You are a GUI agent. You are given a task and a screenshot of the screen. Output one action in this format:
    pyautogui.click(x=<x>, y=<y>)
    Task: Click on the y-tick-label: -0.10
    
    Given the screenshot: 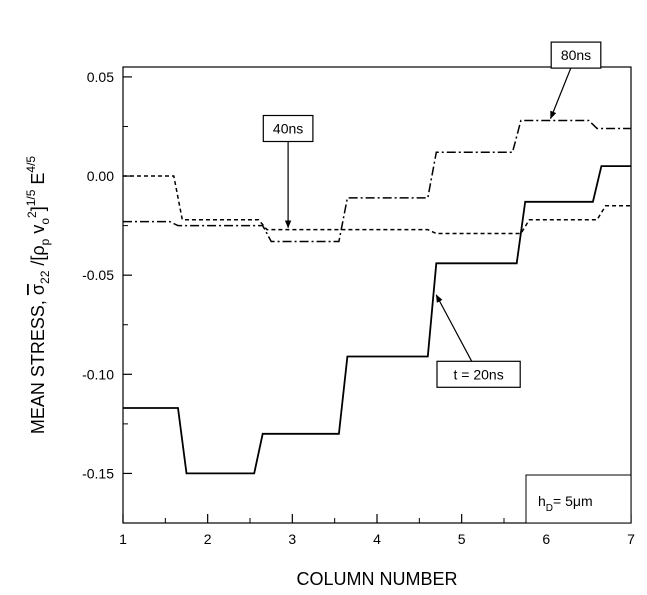 What is the action you would take?
    pyautogui.click(x=98, y=374)
    